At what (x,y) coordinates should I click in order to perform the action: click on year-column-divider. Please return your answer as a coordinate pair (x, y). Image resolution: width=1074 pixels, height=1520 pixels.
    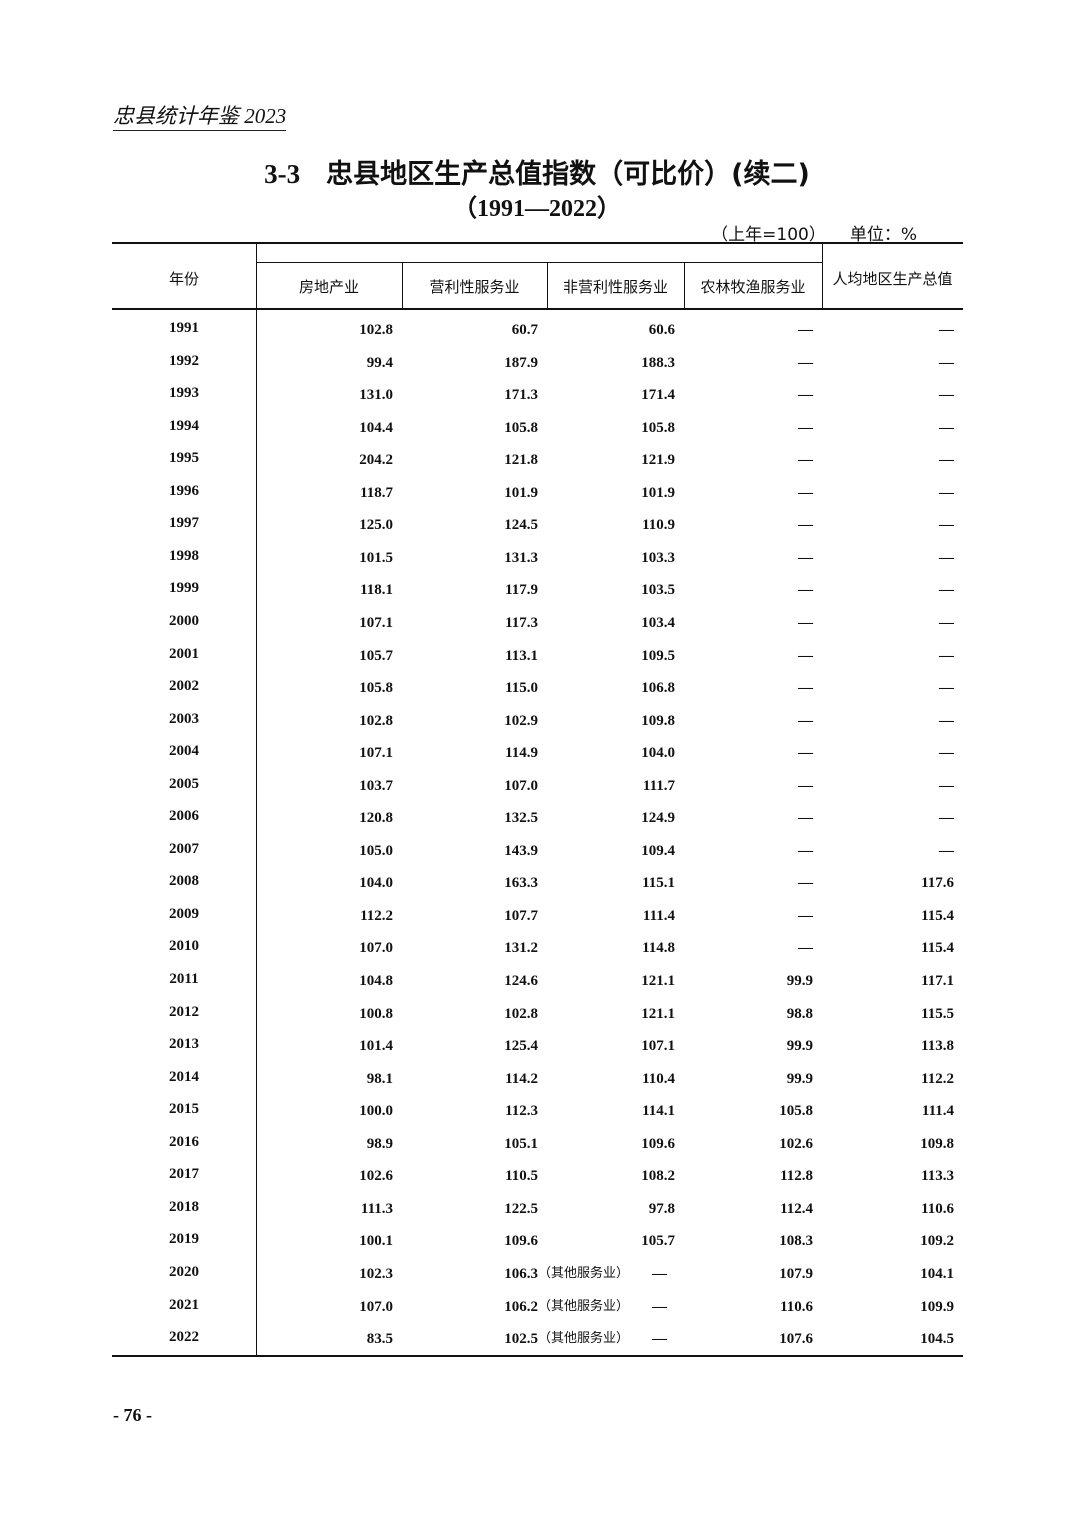
    Looking at the image, I should click on (256, 799).